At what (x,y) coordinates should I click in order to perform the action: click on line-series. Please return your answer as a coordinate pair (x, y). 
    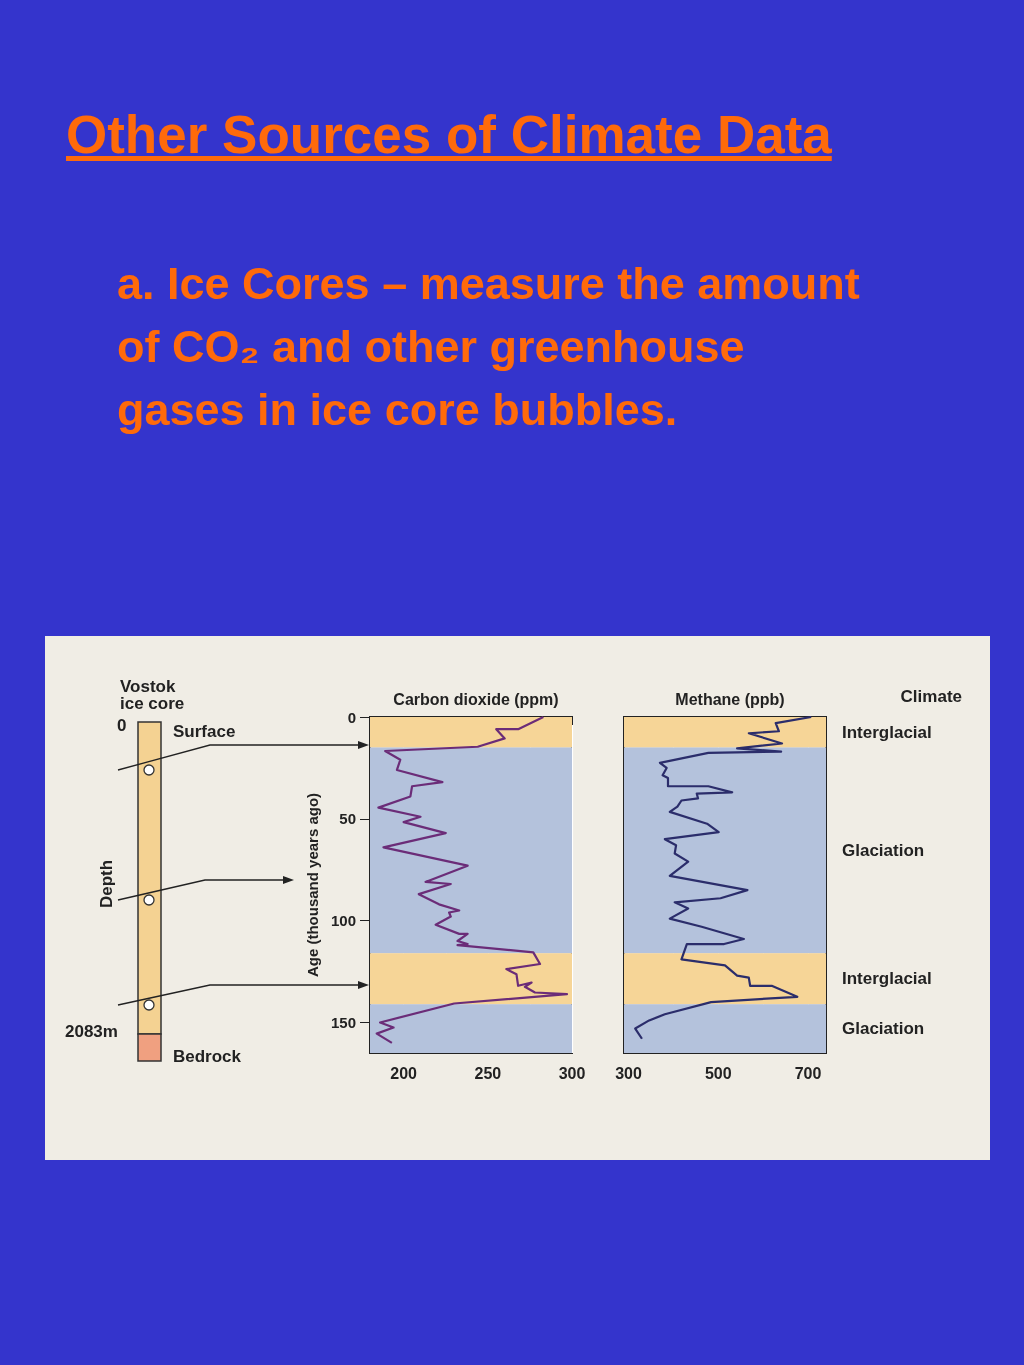
    Looking at the image, I should click on (472, 879).